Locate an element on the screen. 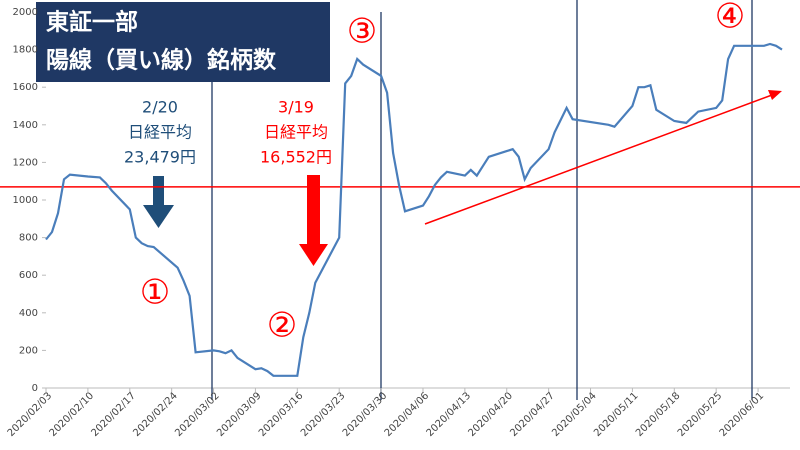 This screenshot has height=450, width=800. y-tick-label: 2000 is located at coordinates (25, 12).